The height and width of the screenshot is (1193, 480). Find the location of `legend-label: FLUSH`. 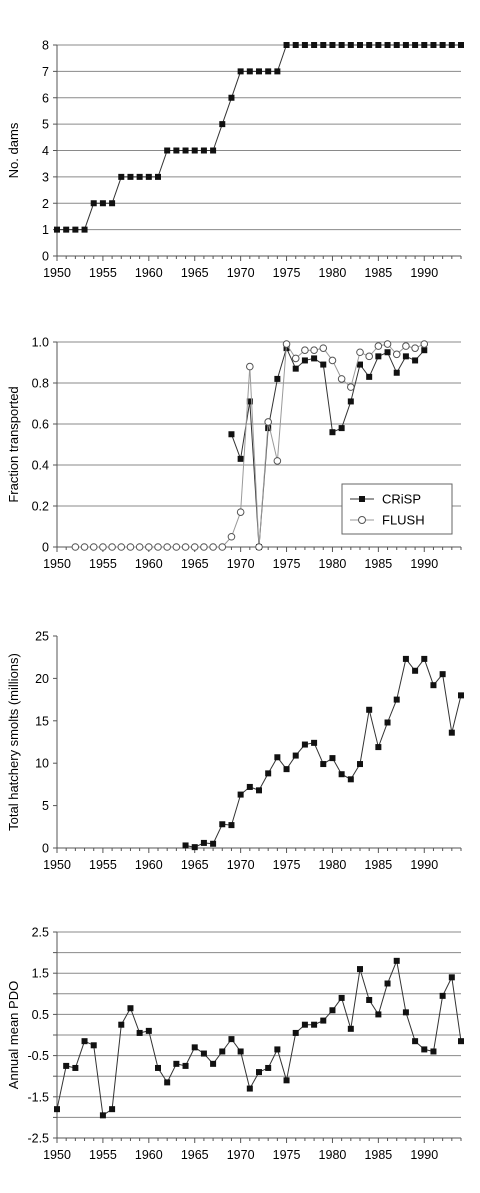

legend-label: FLUSH is located at coordinates (403, 520).